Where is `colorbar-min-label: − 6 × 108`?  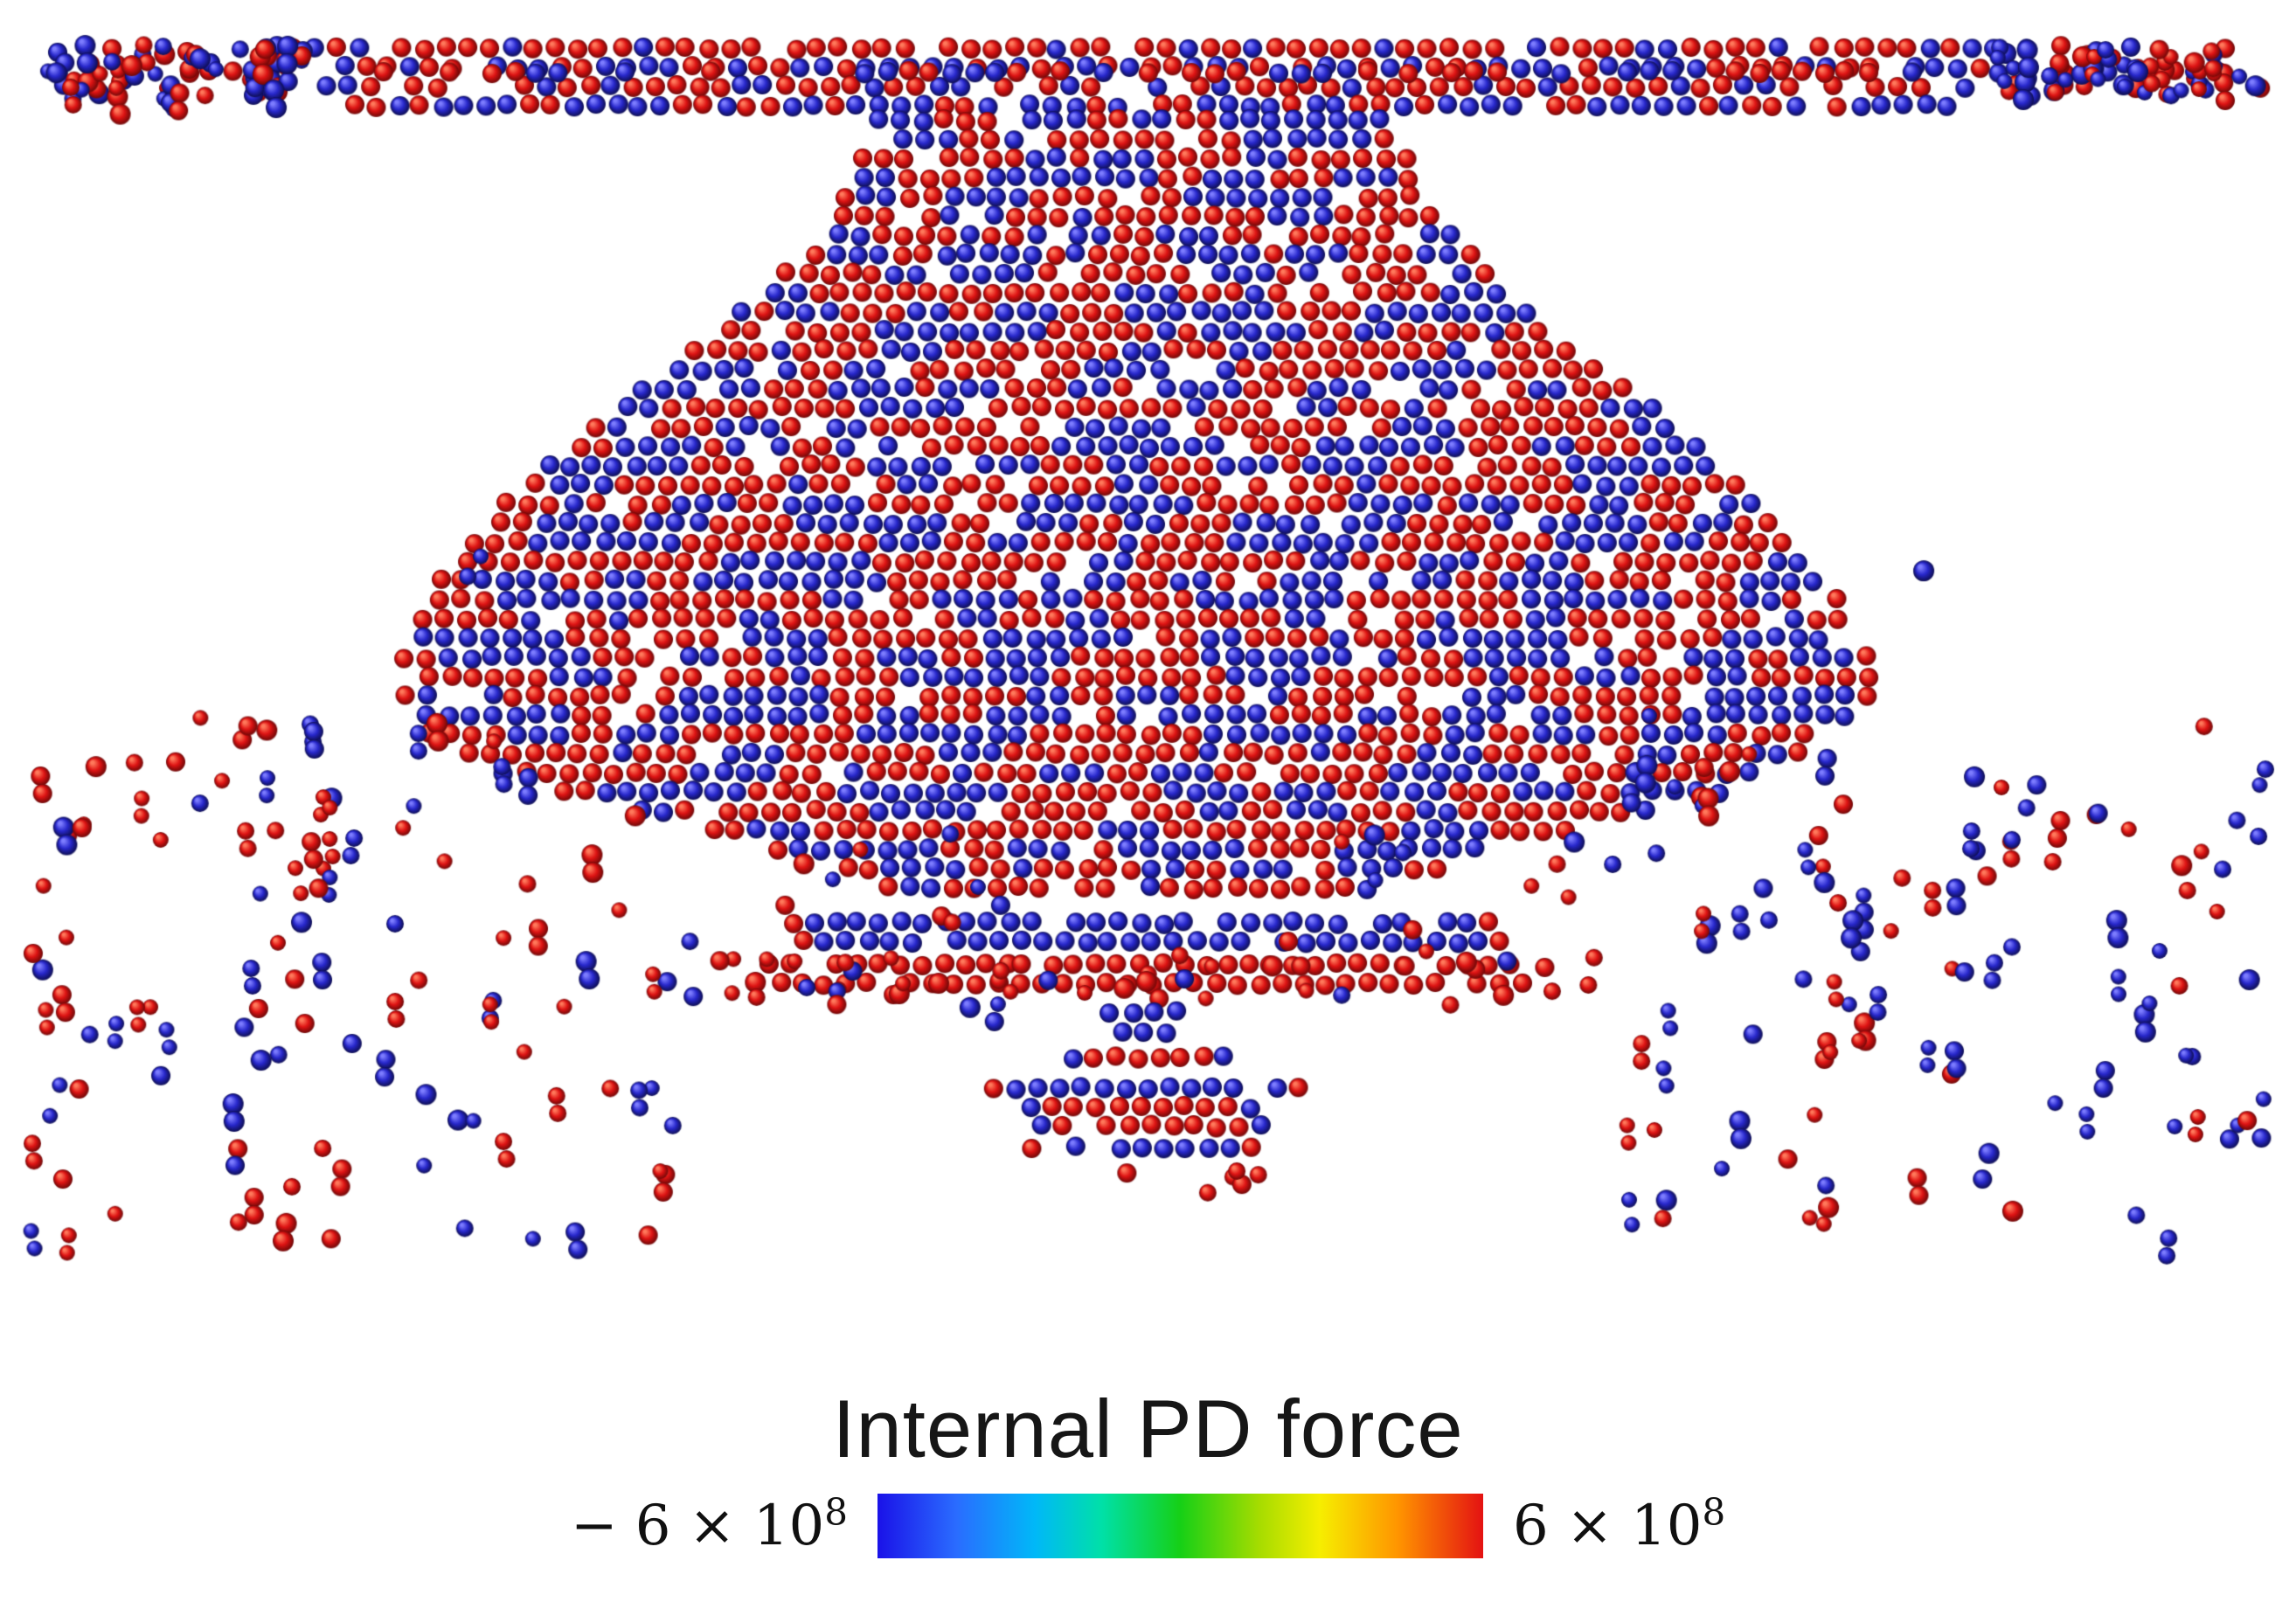 colorbar-min-label: − 6 × 108 is located at coordinates (709, 1524).